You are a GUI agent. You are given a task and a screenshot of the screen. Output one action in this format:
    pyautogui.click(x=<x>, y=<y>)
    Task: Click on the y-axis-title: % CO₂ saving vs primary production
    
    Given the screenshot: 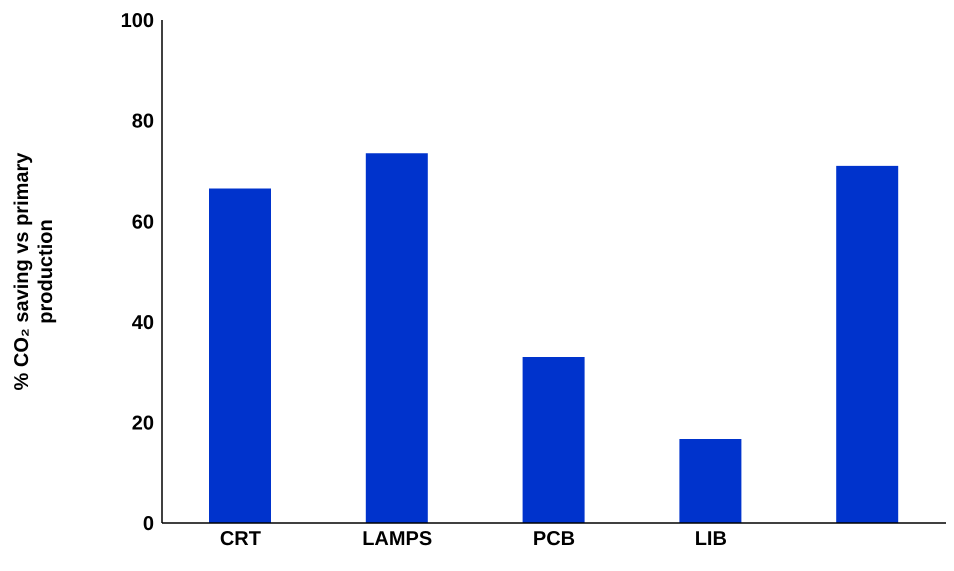 What is the action you would take?
    pyautogui.click(x=34, y=271)
    